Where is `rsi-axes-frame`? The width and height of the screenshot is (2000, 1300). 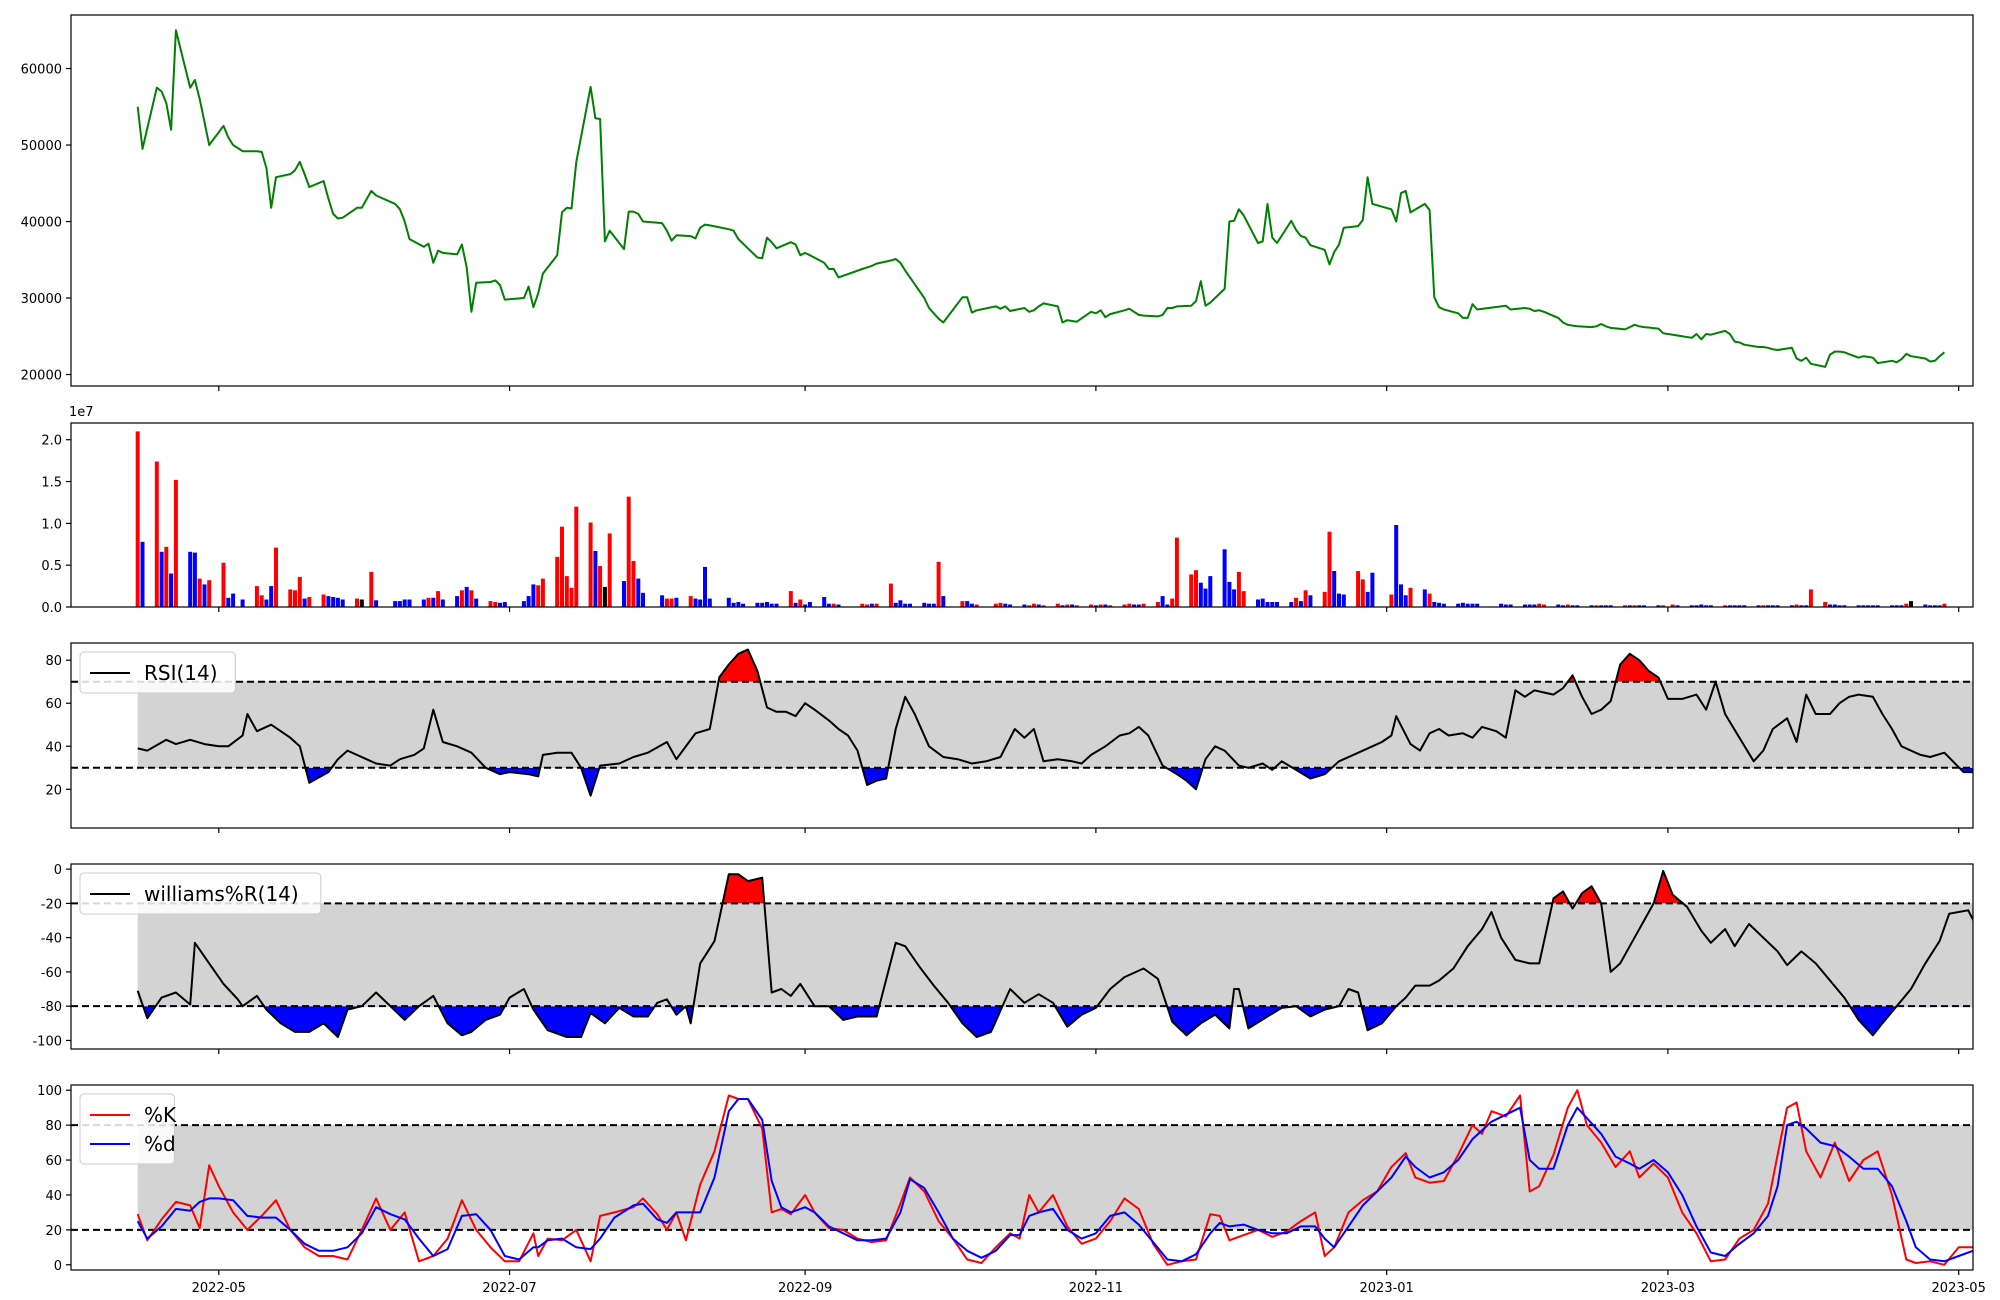
rsi-axes-frame is located at coordinates (1022, 735).